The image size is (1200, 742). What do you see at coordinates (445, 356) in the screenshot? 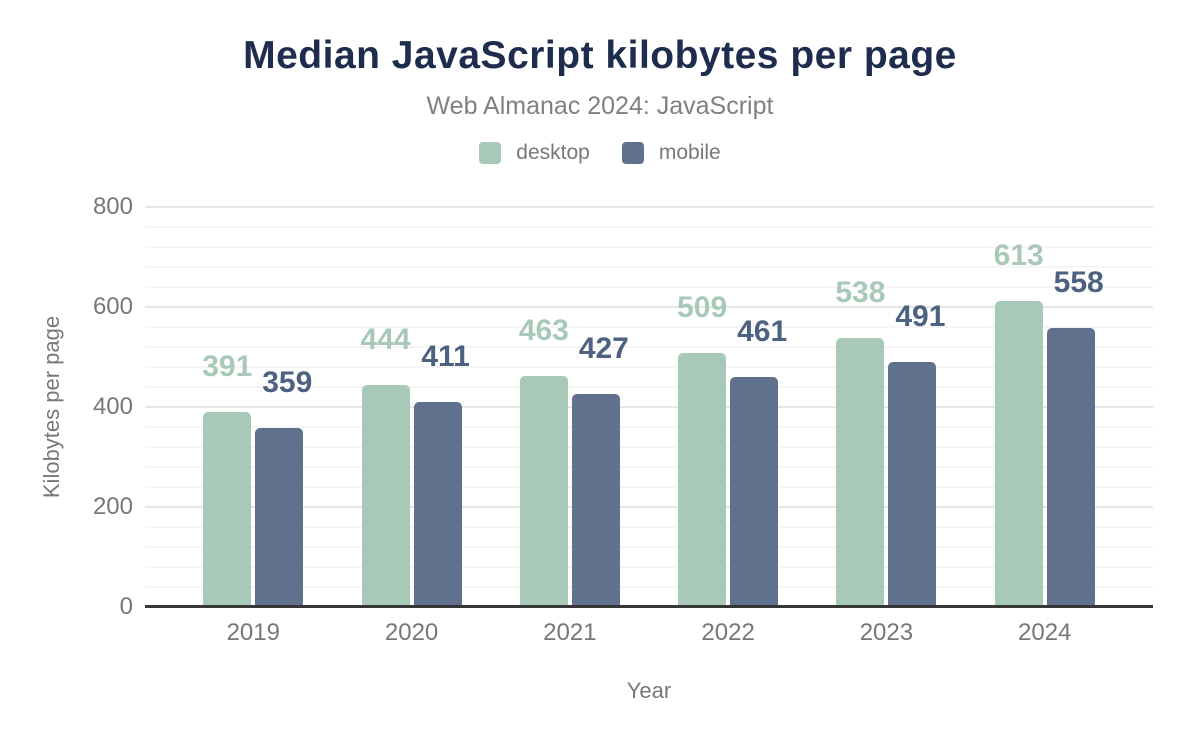
I see `value-label-mobile-2020: 411` at bounding box center [445, 356].